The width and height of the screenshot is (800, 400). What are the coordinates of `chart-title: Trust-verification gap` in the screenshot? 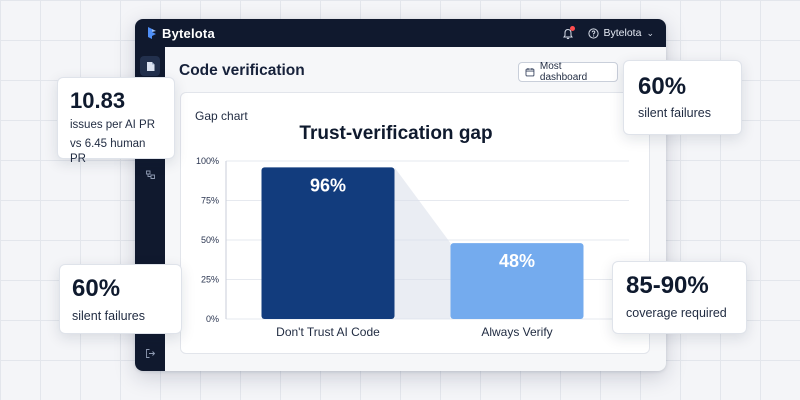 It's located at (395, 133).